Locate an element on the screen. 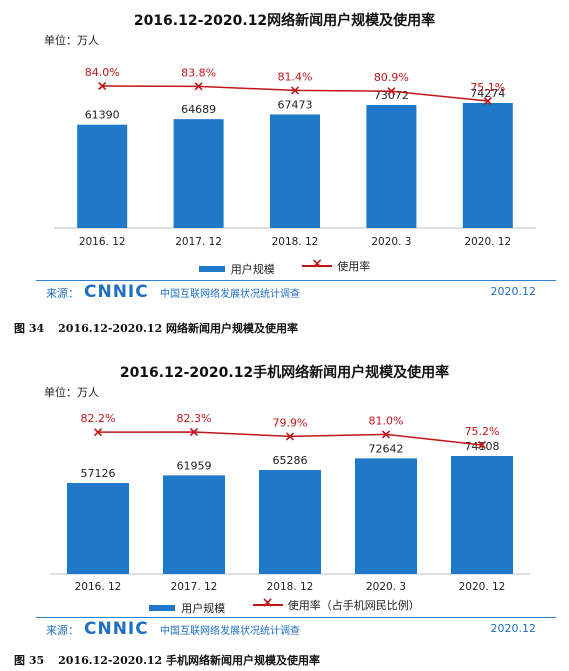 The image size is (569, 671). rate-value-label: 80.9% is located at coordinates (391, 77).